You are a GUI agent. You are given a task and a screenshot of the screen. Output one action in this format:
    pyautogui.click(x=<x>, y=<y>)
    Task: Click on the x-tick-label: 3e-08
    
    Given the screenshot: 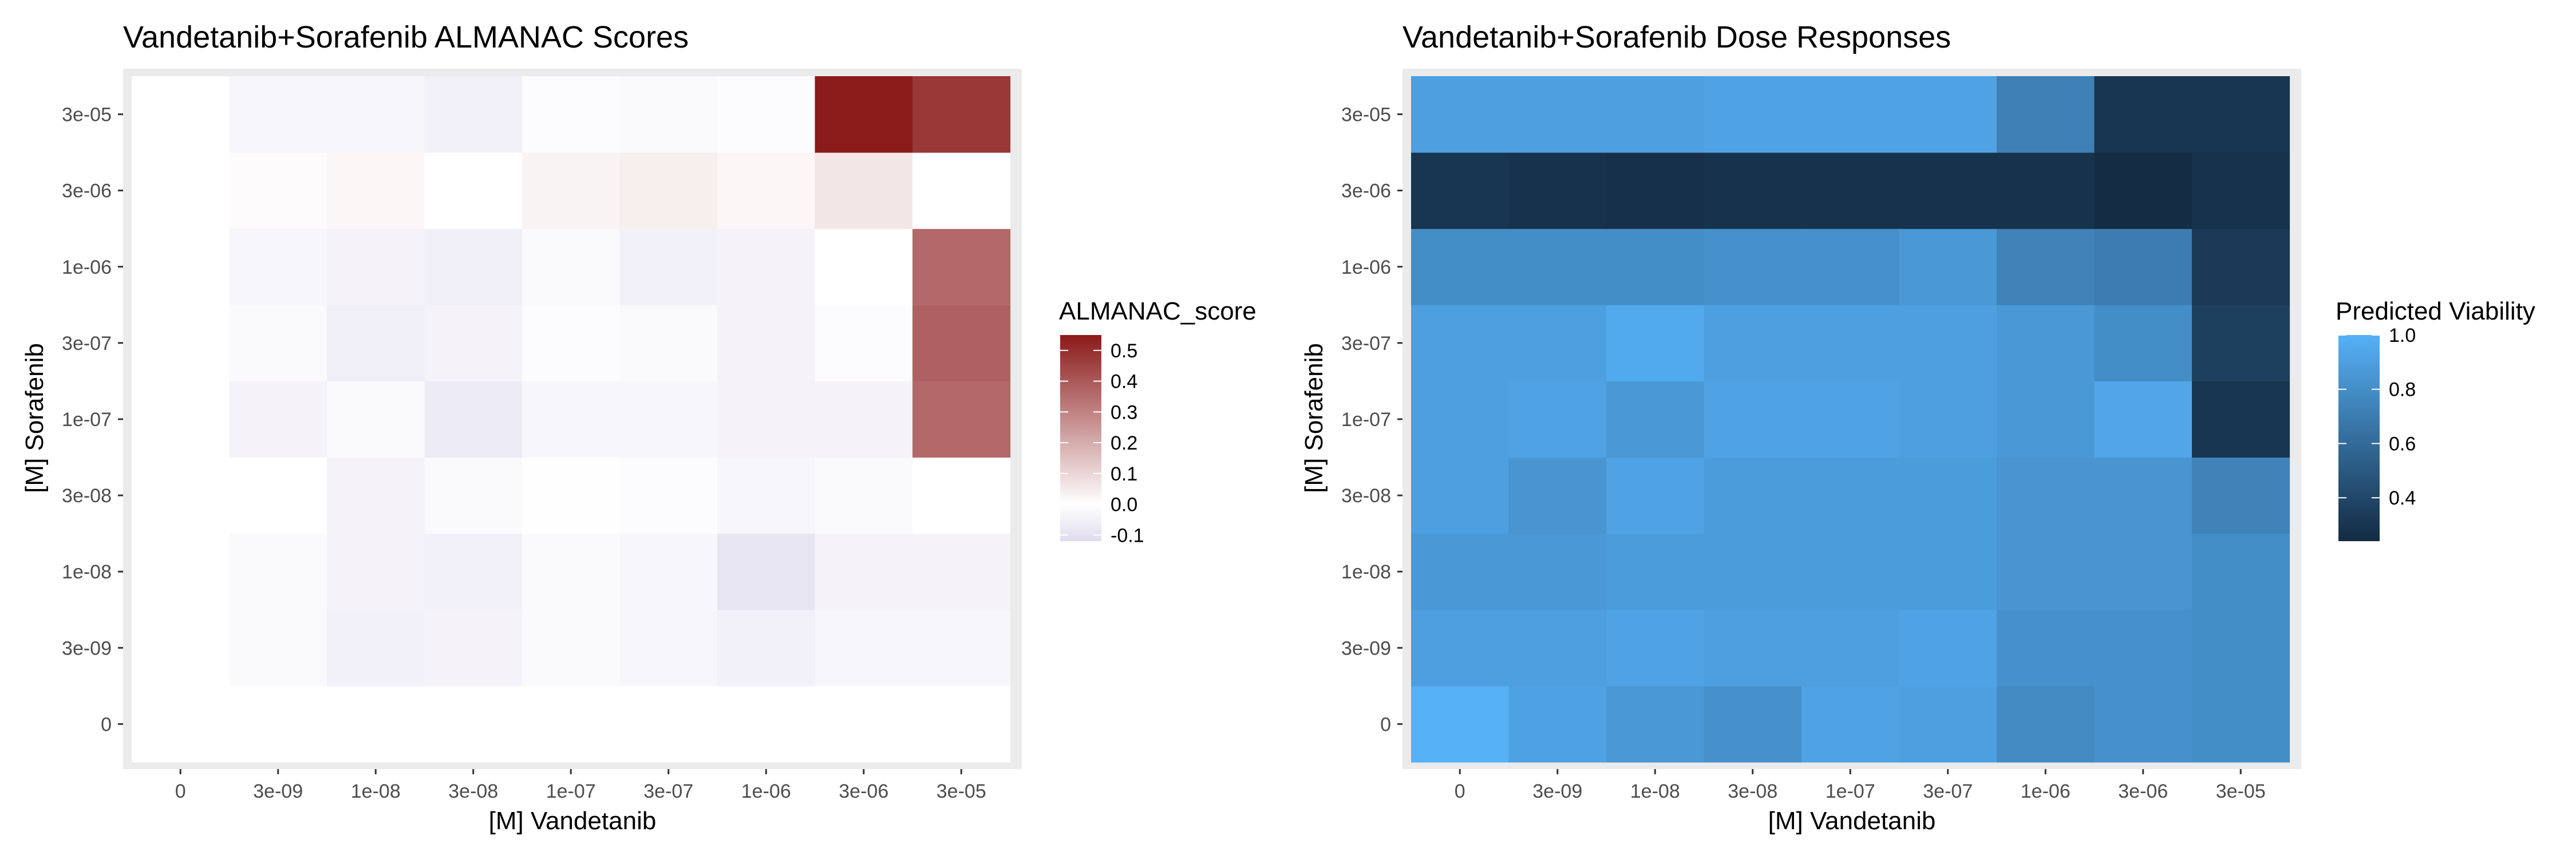 What is the action you would take?
    pyautogui.click(x=473, y=791)
    